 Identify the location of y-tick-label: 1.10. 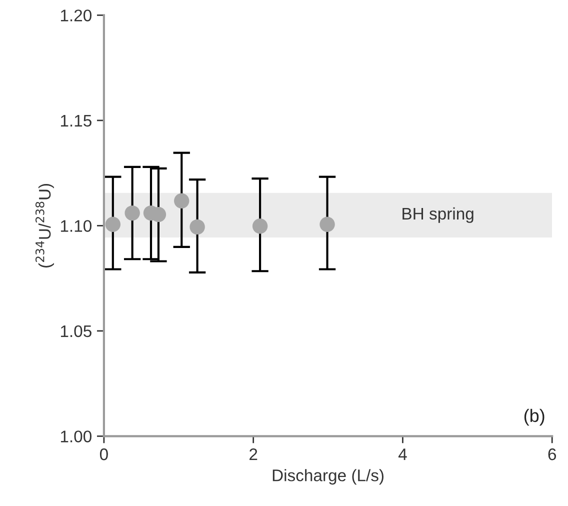
(76, 226).